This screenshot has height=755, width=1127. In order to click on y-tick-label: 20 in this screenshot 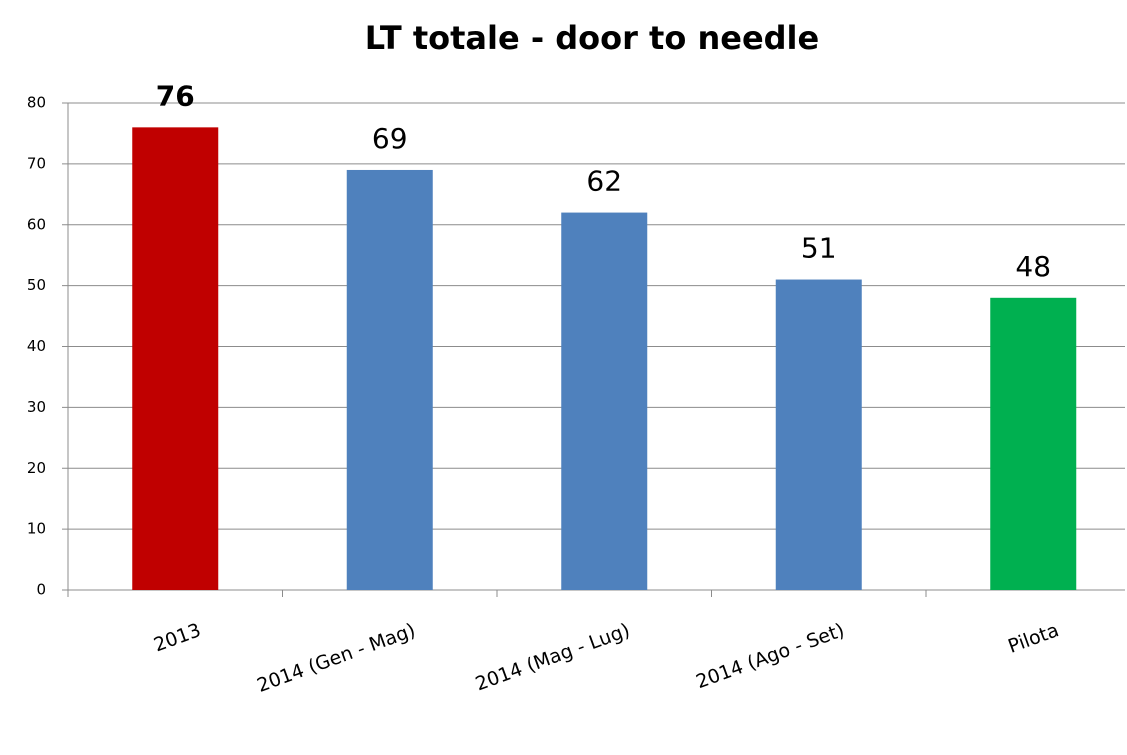, I will do `click(36, 468)`.